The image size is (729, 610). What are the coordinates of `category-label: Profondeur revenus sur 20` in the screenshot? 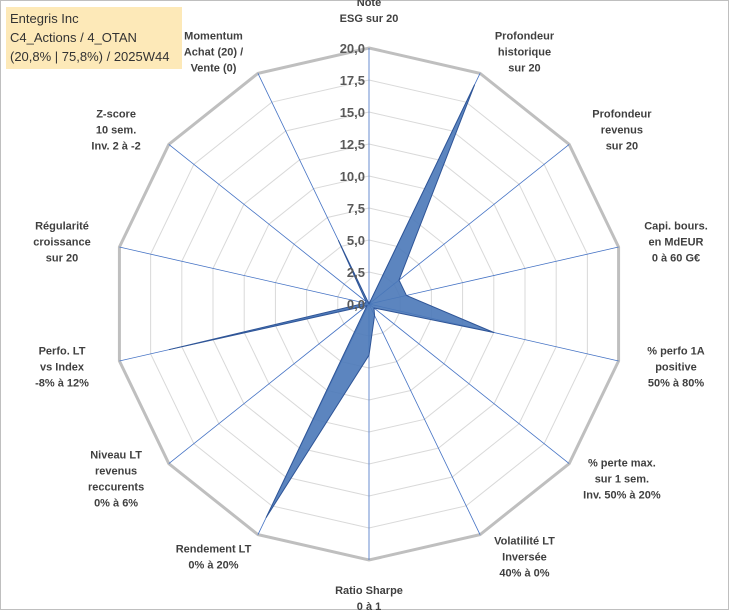 It's located at (622, 130).